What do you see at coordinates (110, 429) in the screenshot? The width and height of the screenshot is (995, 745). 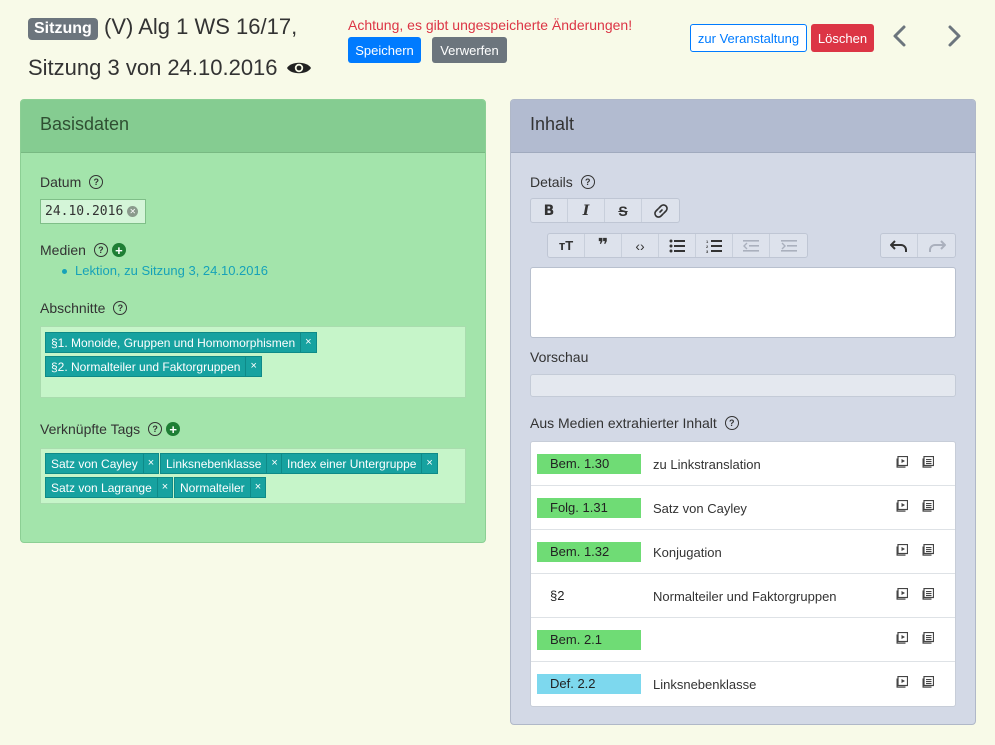 I see `tags-label: Verknüpfte Tags ? +` at bounding box center [110, 429].